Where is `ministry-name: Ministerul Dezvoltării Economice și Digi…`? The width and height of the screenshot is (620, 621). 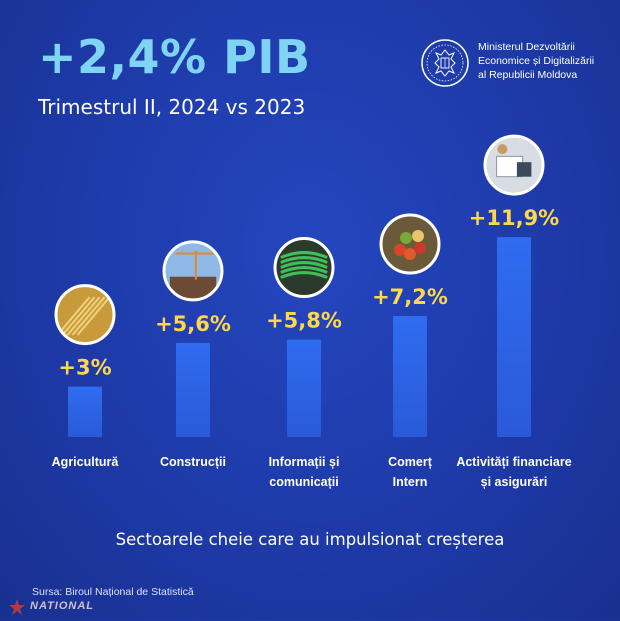 ministry-name: Ministerul Dezvoltării Economice și Digi… is located at coordinates (548, 61).